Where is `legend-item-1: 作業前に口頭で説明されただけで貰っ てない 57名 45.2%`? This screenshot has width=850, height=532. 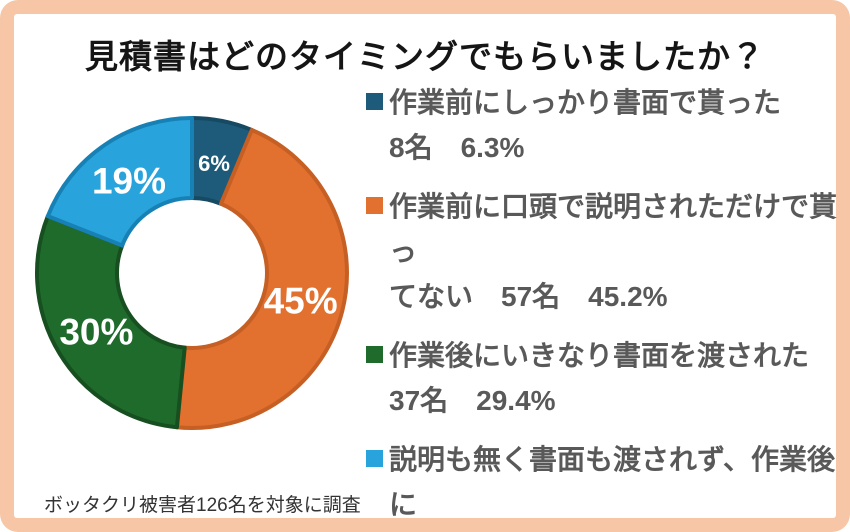
legend-item-1: 作業前に口頭で説明されただけで貰っ てない 57名 45.2% is located at coordinates (605, 252).